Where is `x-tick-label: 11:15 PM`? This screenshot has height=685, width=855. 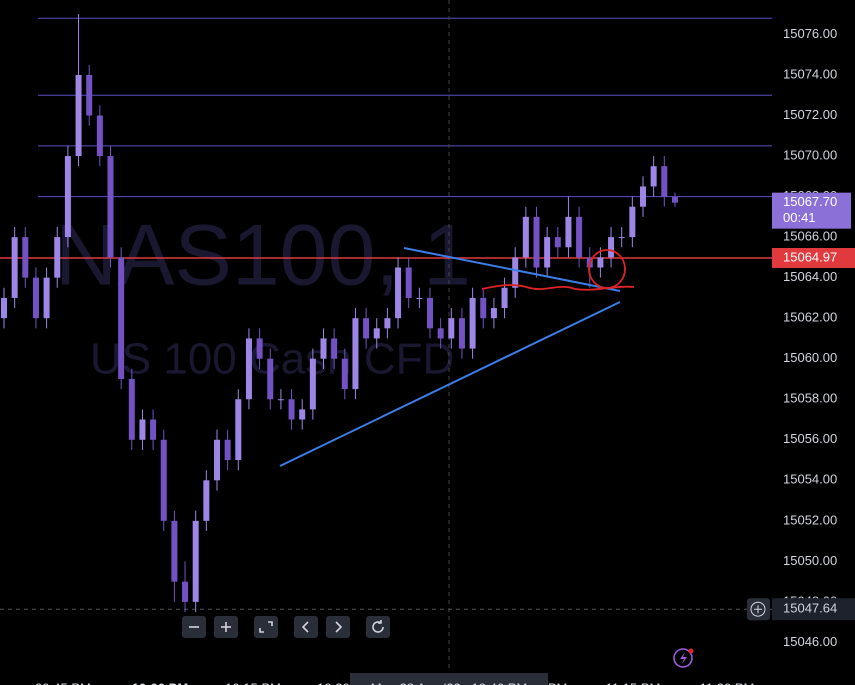 x-tick-label: 11:15 PM is located at coordinates (633, 682).